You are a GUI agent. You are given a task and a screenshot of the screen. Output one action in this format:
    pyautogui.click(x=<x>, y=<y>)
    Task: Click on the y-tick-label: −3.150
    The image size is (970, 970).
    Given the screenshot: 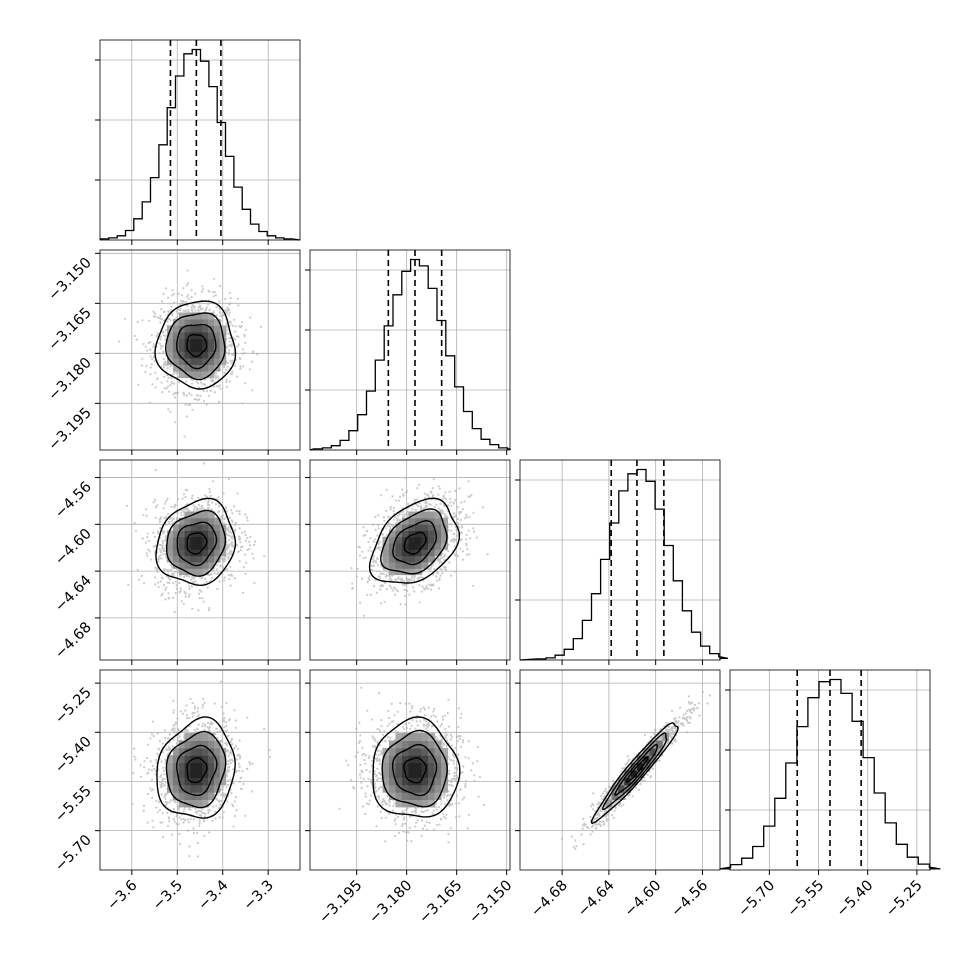 What is the action you would take?
    pyautogui.click(x=70, y=279)
    